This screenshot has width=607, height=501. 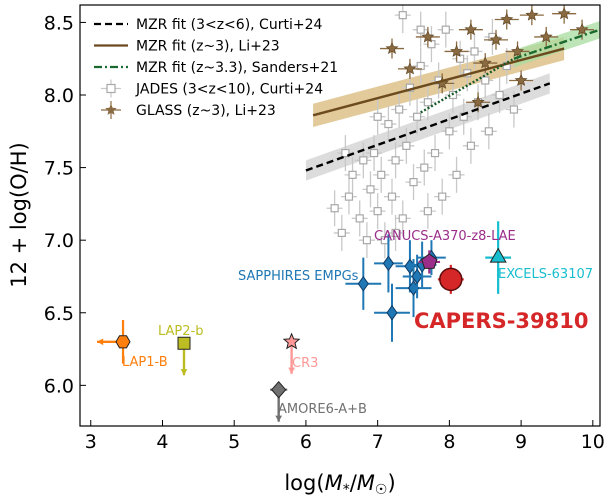 What do you see at coordinates (279, 418) in the screenshot?
I see `amore-limit-arrow-head` at bounding box center [279, 418].